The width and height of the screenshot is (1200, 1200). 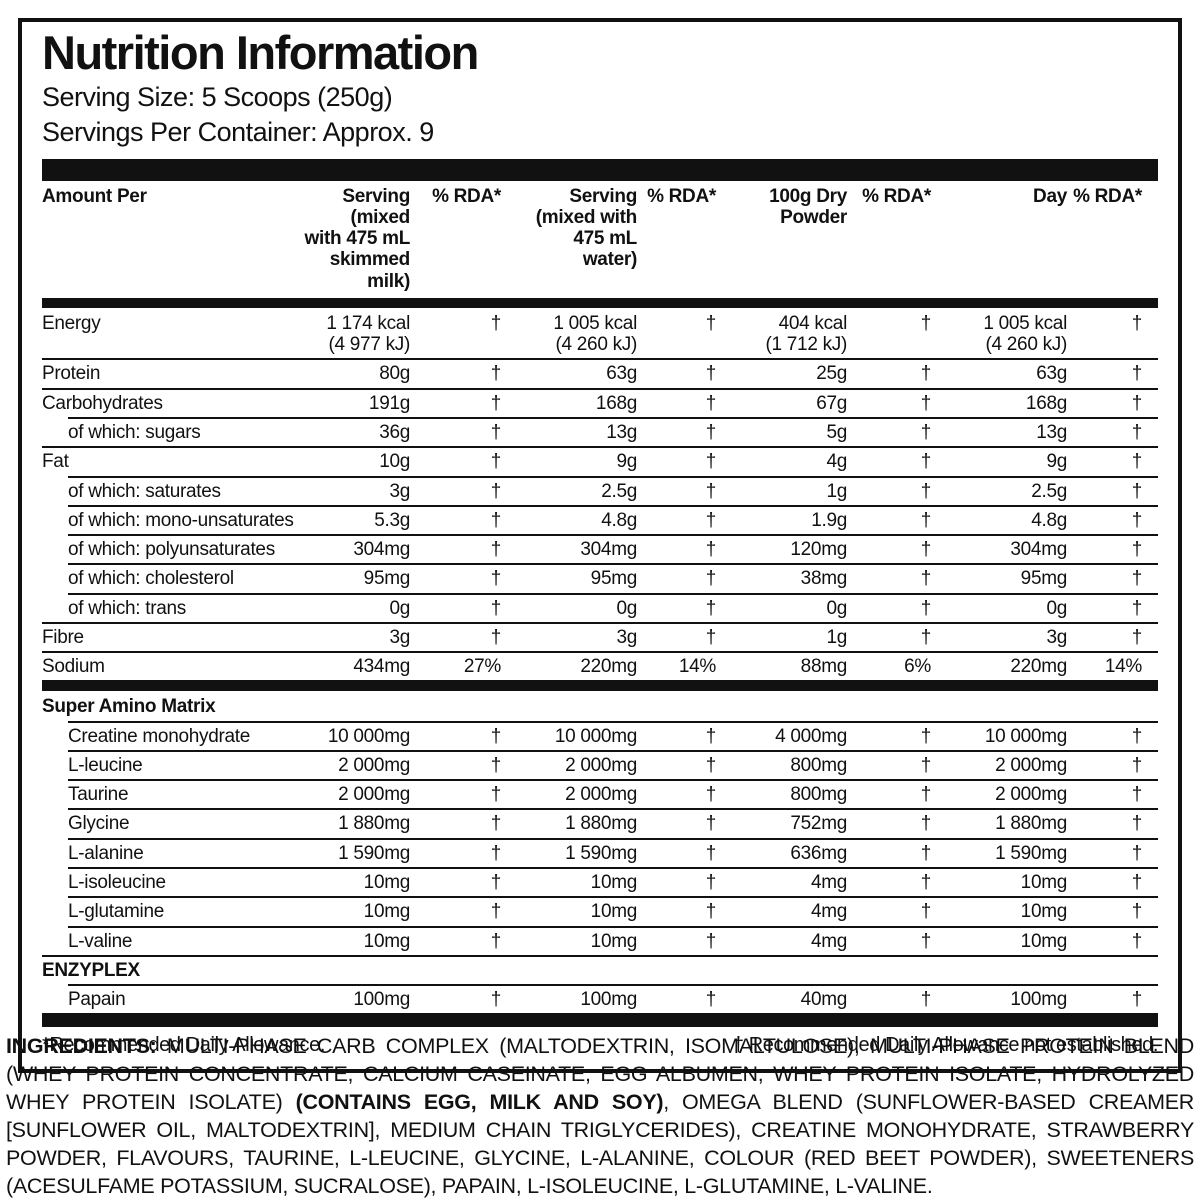 I want to click on table-row: L-isoleucine 10mg † 10mg † 4mg † 10mg †, so click(x=600, y=881).